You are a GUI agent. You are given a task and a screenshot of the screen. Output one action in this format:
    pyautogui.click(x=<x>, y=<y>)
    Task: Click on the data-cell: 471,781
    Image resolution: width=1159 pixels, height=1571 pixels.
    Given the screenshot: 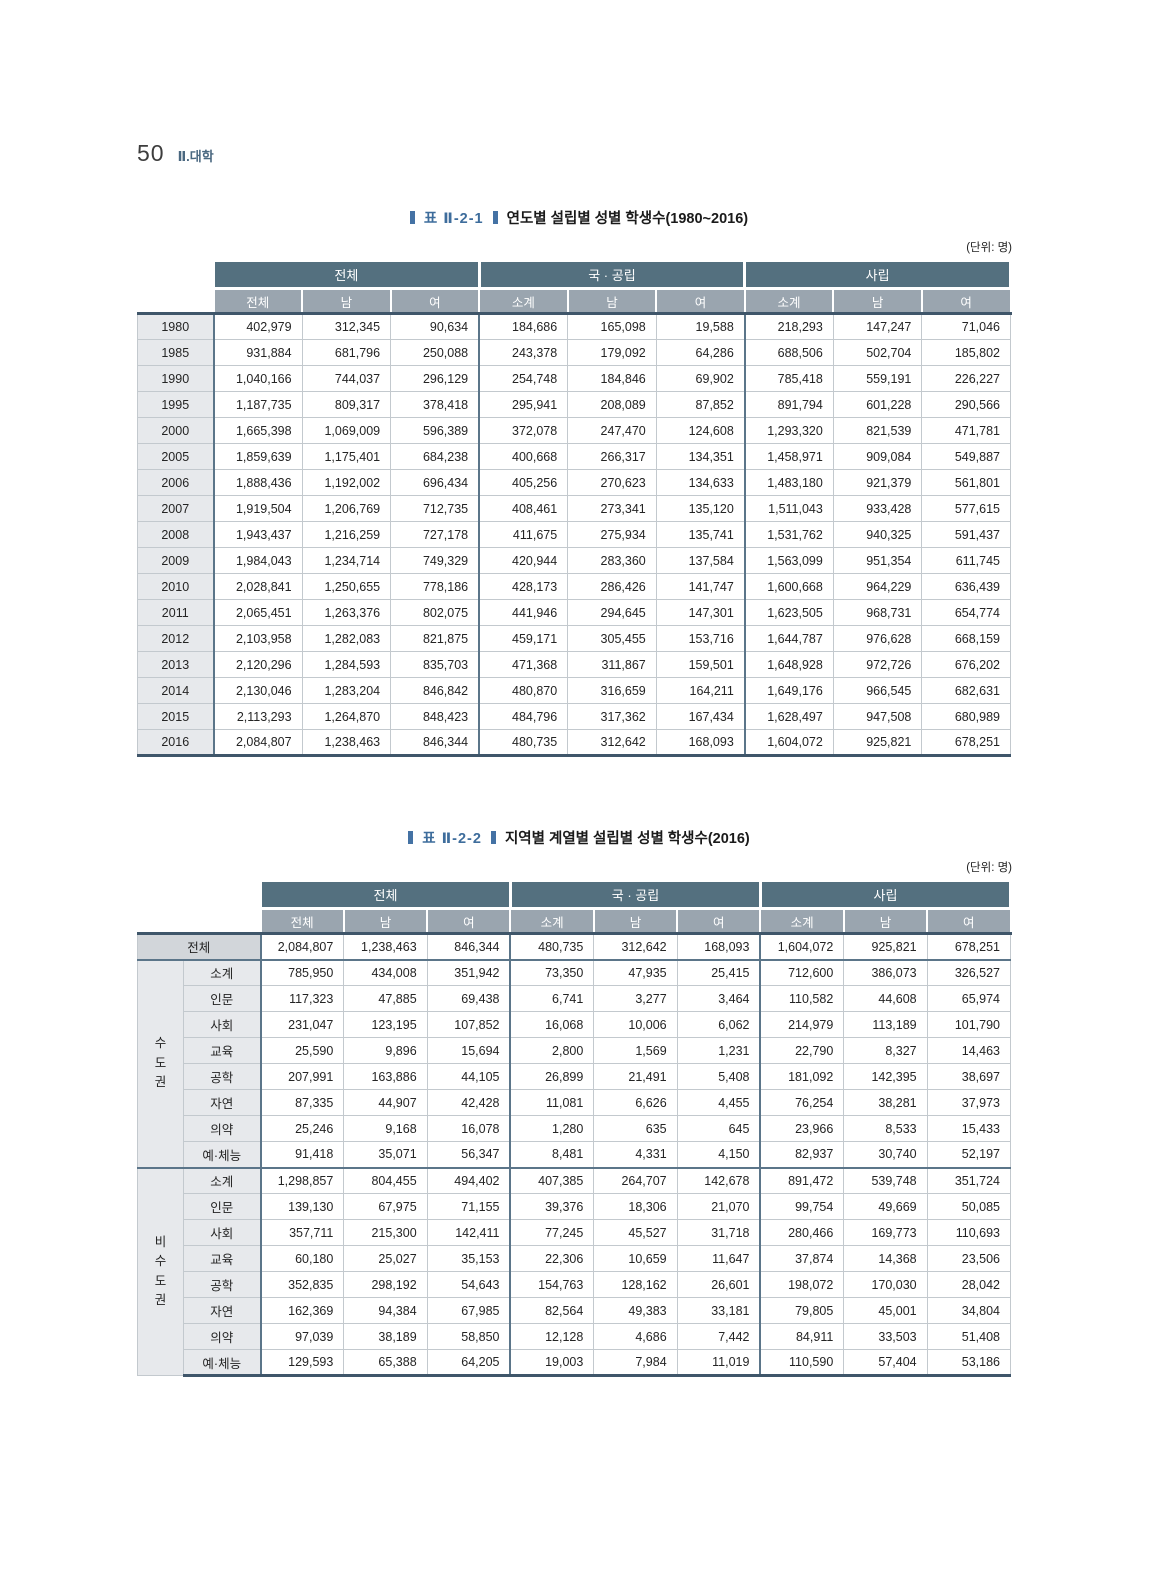 What is the action you would take?
    pyautogui.click(x=966, y=430)
    